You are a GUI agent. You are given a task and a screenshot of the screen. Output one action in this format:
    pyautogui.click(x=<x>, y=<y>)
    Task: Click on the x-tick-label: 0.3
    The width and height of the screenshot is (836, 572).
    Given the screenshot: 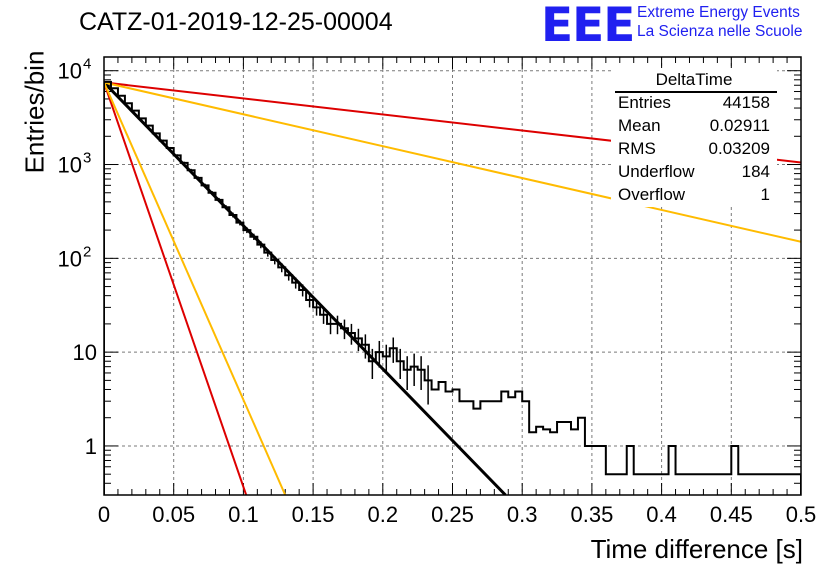 What is the action you would take?
    pyautogui.click(x=522, y=514)
    